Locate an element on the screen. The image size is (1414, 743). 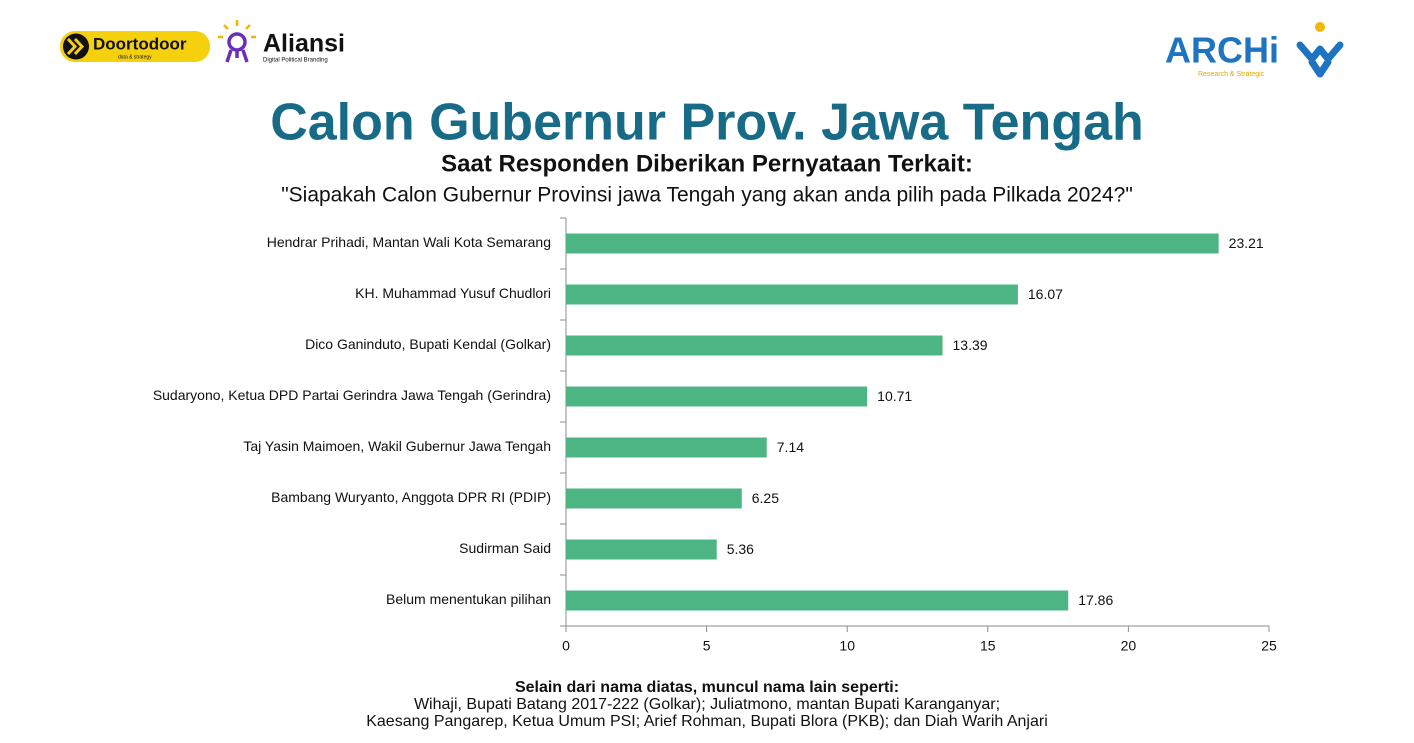
x-tick-label: 15 is located at coordinates (988, 646).